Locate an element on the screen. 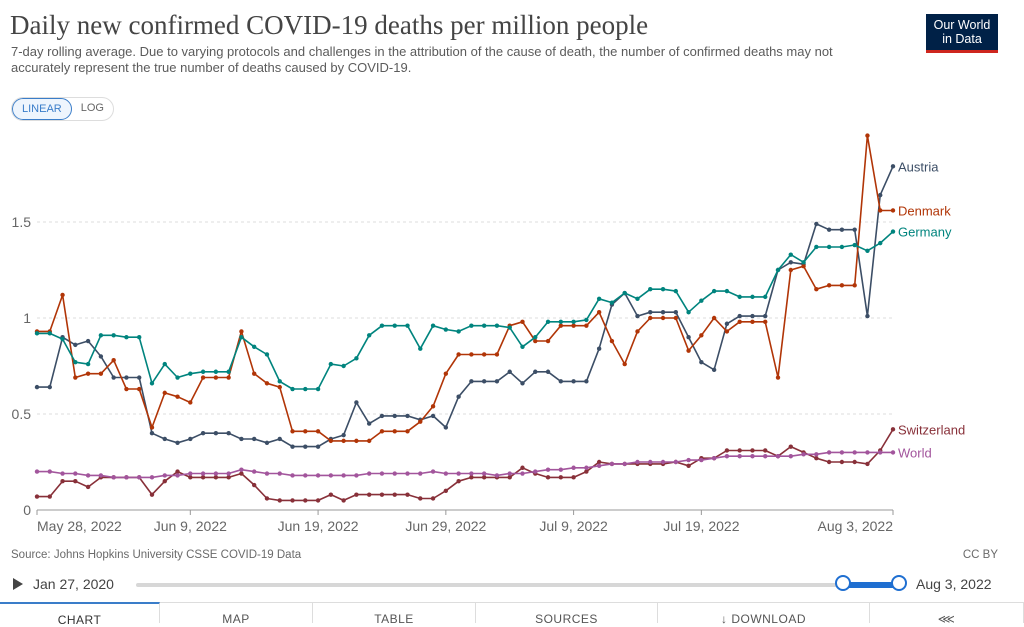  tab-table: TABLE is located at coordinates (394, 614).